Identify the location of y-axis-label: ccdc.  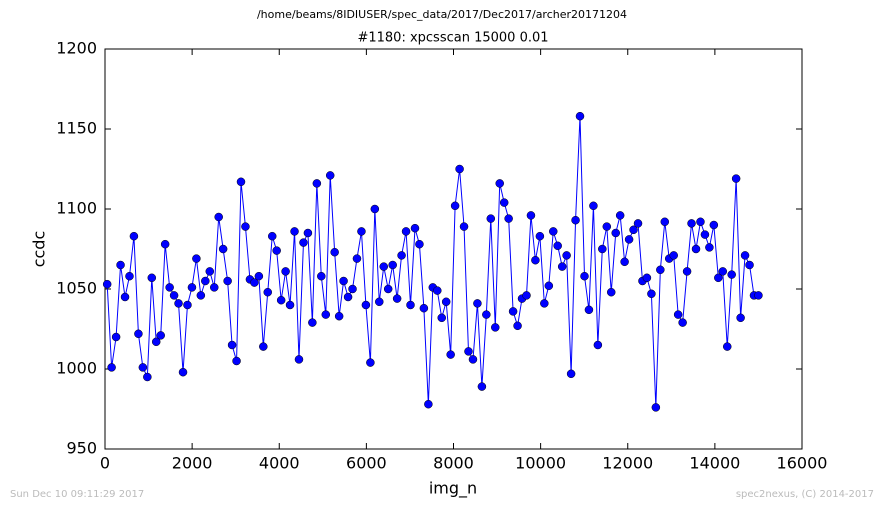
(39, 249).